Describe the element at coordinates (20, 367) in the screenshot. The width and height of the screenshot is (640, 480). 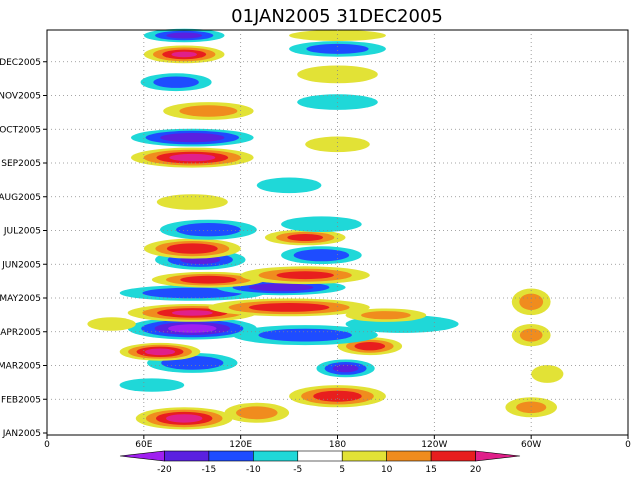
I see `y-tick-label: MAR2005` at that location.